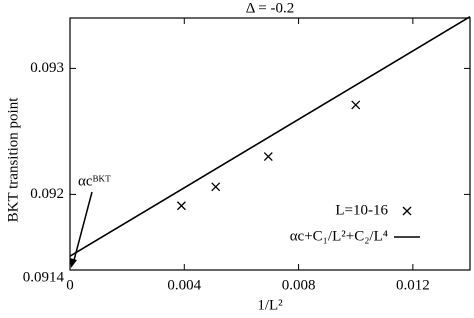 The height and width of the screenshot is (318, 474). Describe the element at coordinates (361, 210) in the screenshot. I see `legend-label: L=10-16` at that location.